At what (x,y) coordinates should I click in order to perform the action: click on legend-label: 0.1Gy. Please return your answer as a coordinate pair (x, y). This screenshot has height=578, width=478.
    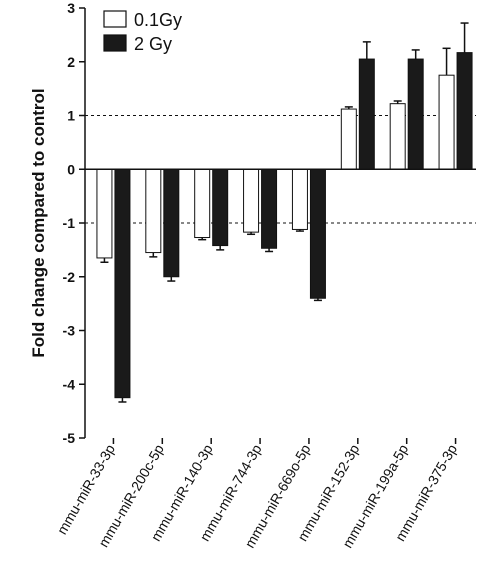
    Looking at the image, I should click on (158, 20).